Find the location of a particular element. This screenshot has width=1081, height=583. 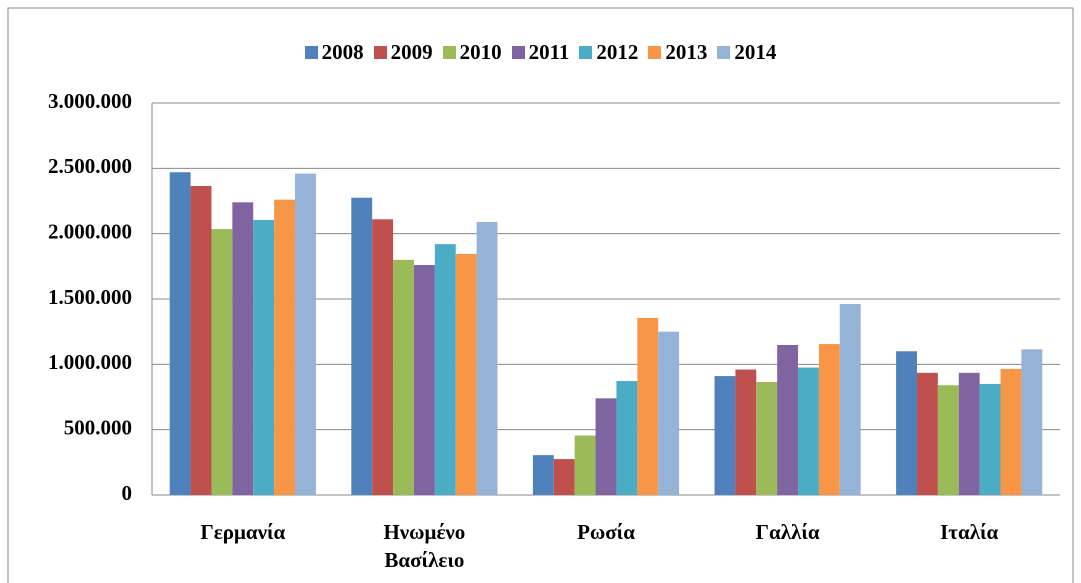

y-tick-label: 0 is located at coordinates (127, 493).